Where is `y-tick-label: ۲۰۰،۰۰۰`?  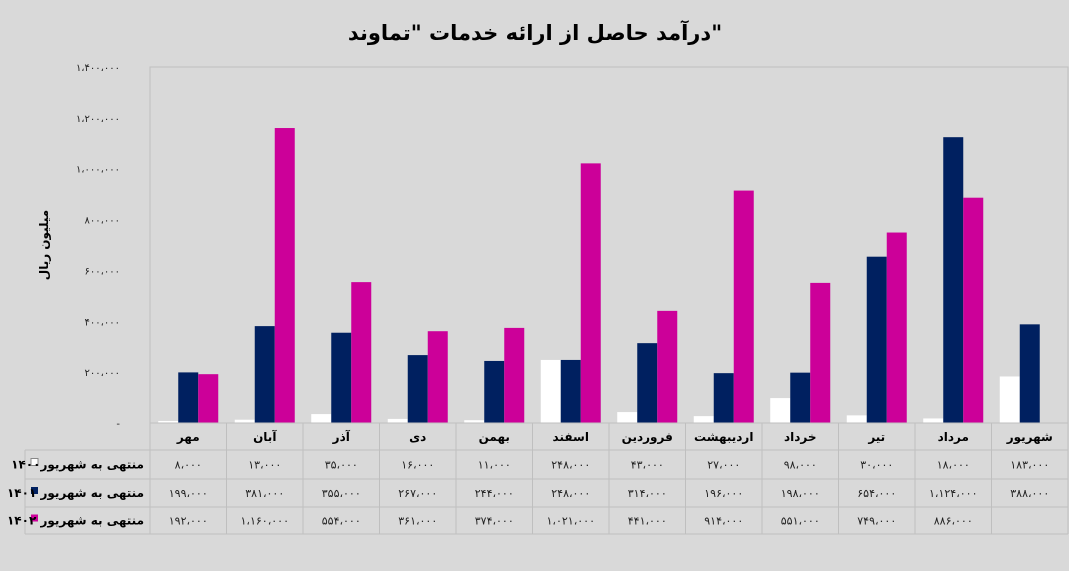
y-tick-label: ۲۰۰،۰۰۰ is located at coordinates (102, 373).